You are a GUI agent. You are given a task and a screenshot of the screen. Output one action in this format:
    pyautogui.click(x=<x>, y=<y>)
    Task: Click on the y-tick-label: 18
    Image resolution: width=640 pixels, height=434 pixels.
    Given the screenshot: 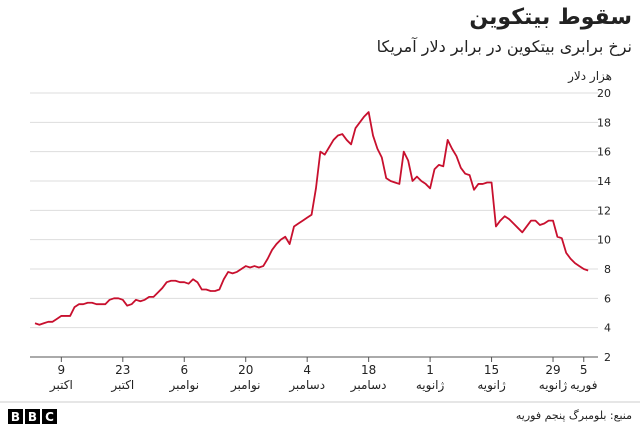 What is the action you would take?
    pyautogui.click(x=604, y=122)
    